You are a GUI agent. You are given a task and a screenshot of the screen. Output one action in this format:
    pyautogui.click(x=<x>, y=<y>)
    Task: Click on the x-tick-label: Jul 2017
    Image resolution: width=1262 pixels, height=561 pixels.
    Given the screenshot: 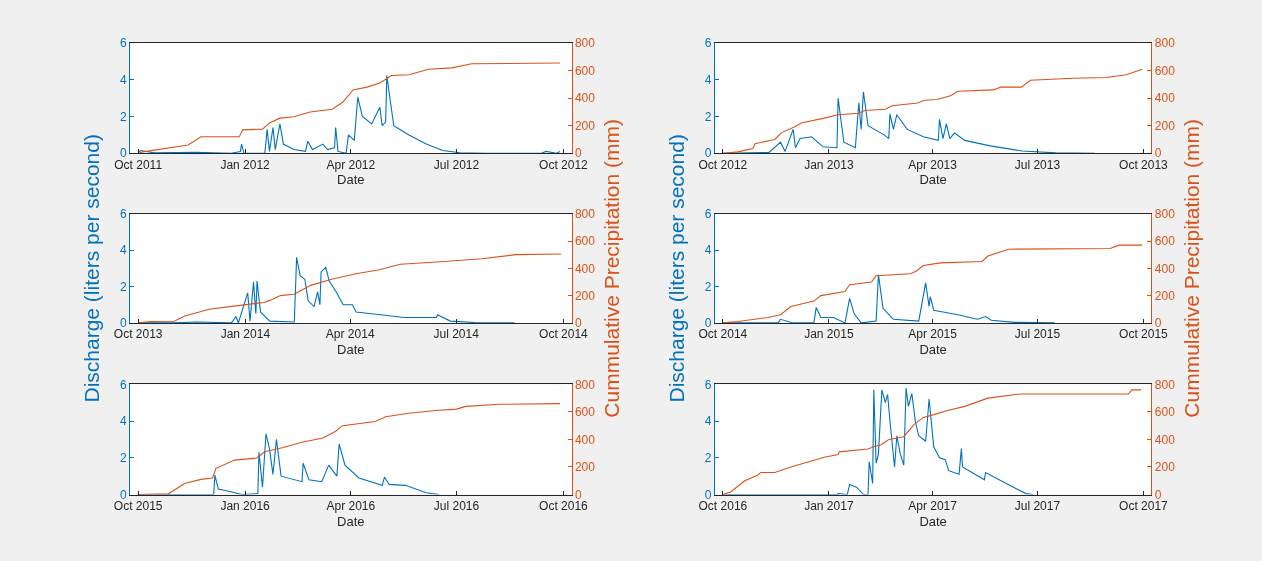 What is the action you would take?
    pyautogui.click(x=1037, y=505)
    